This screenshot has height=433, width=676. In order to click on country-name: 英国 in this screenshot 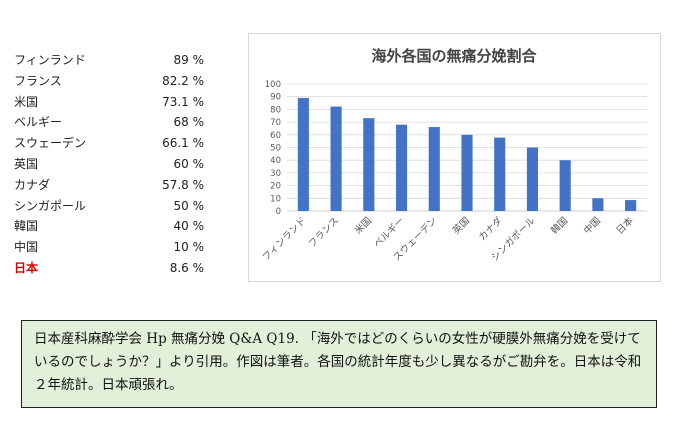, I will do `click(26, 163)`.